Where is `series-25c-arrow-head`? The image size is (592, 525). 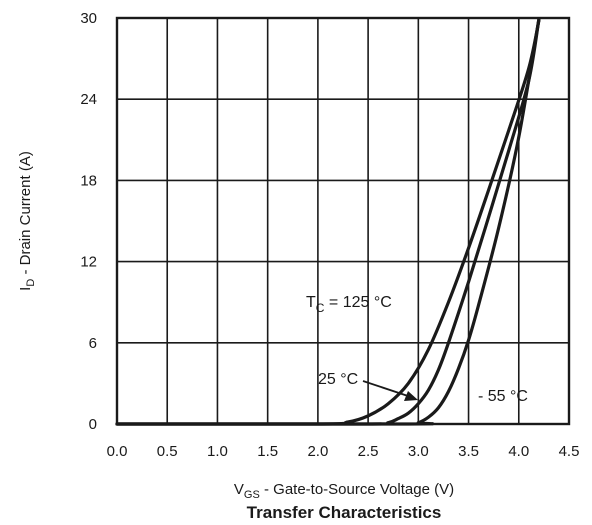 series-25c-arrow-head is located at coordinates (411, 396).